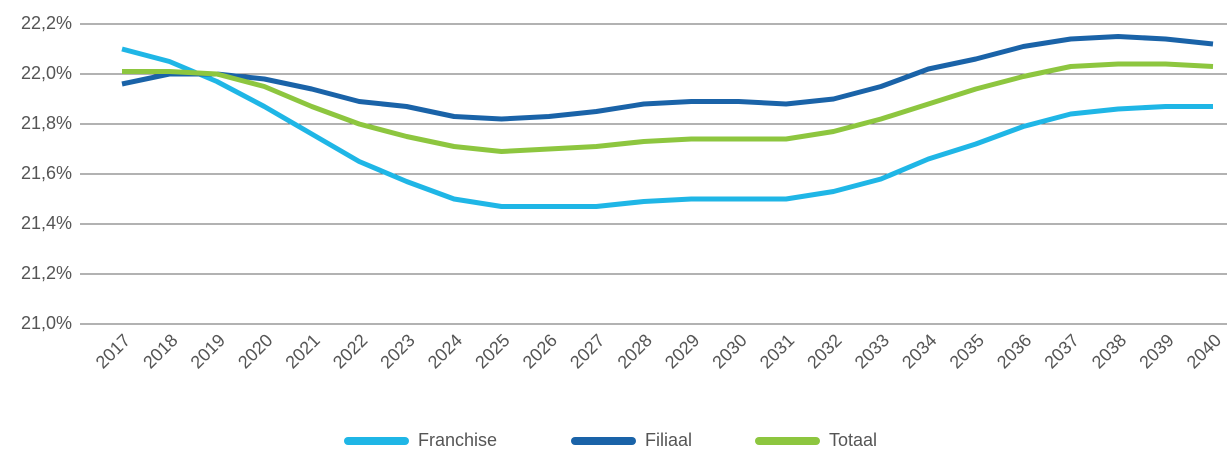 The width and height of the screenshot is (1227, 454). What do you see at coordinates (46, 123) in the screenshot?
I see `y-tick-label: 21,8%` at bounding box center [46, 123].